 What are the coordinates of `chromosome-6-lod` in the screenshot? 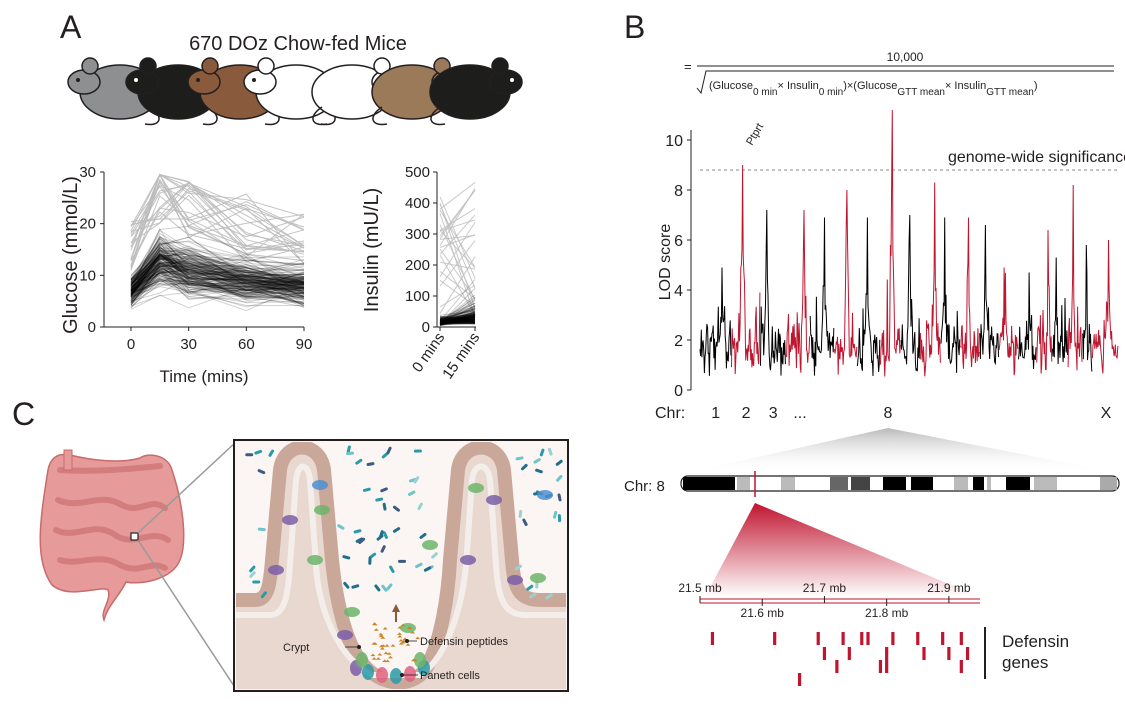 It's located at (845, 282).